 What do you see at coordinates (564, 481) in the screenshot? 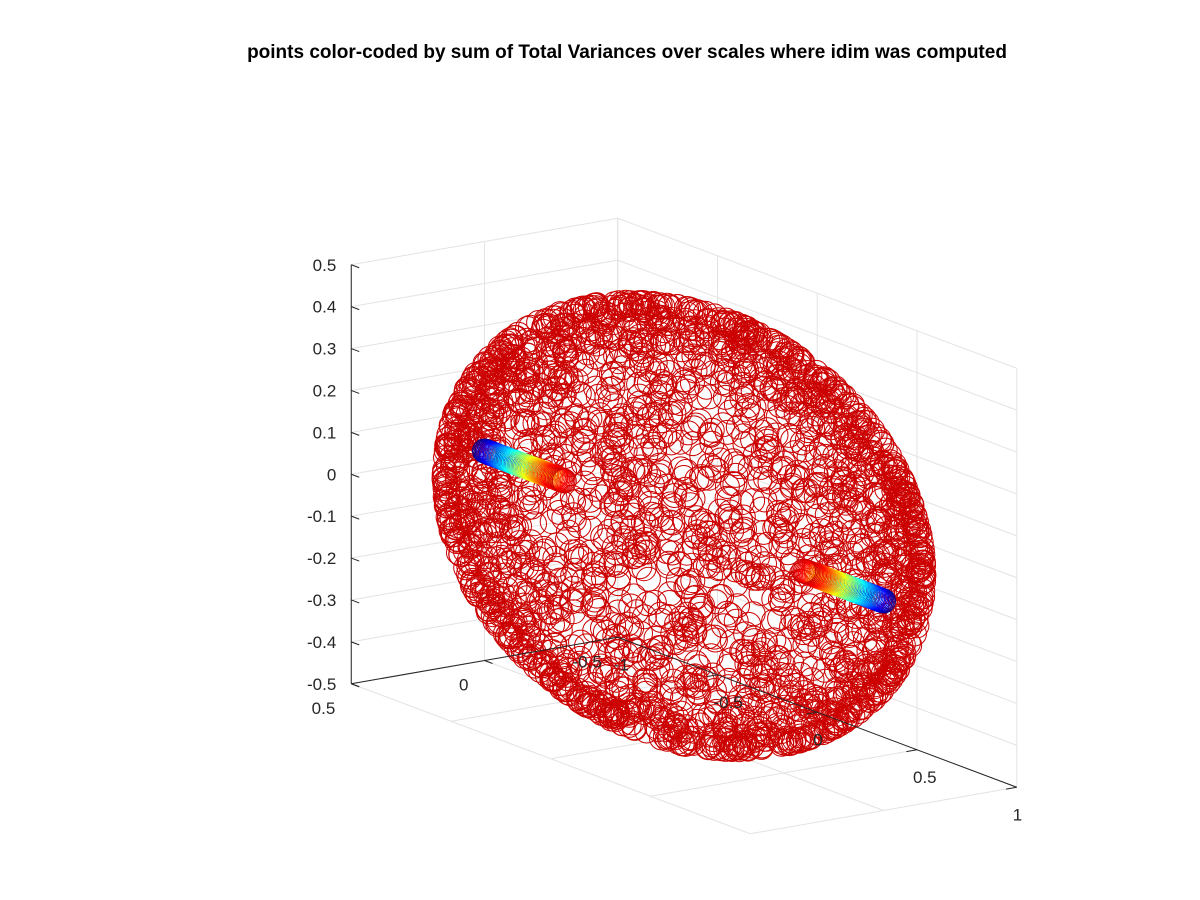
I see `segment-point` at bounding box center [564, 481].